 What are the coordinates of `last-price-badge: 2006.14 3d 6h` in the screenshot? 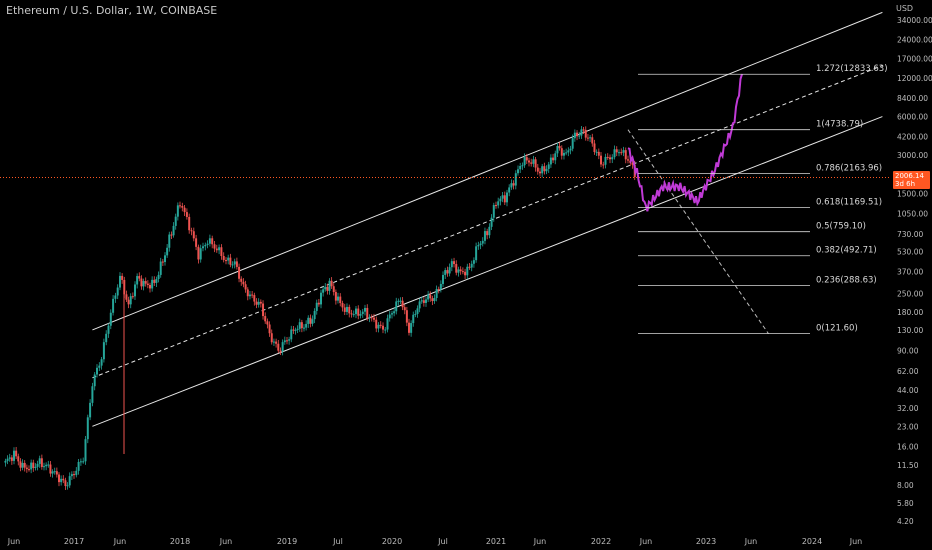 It's located at (911, 180).